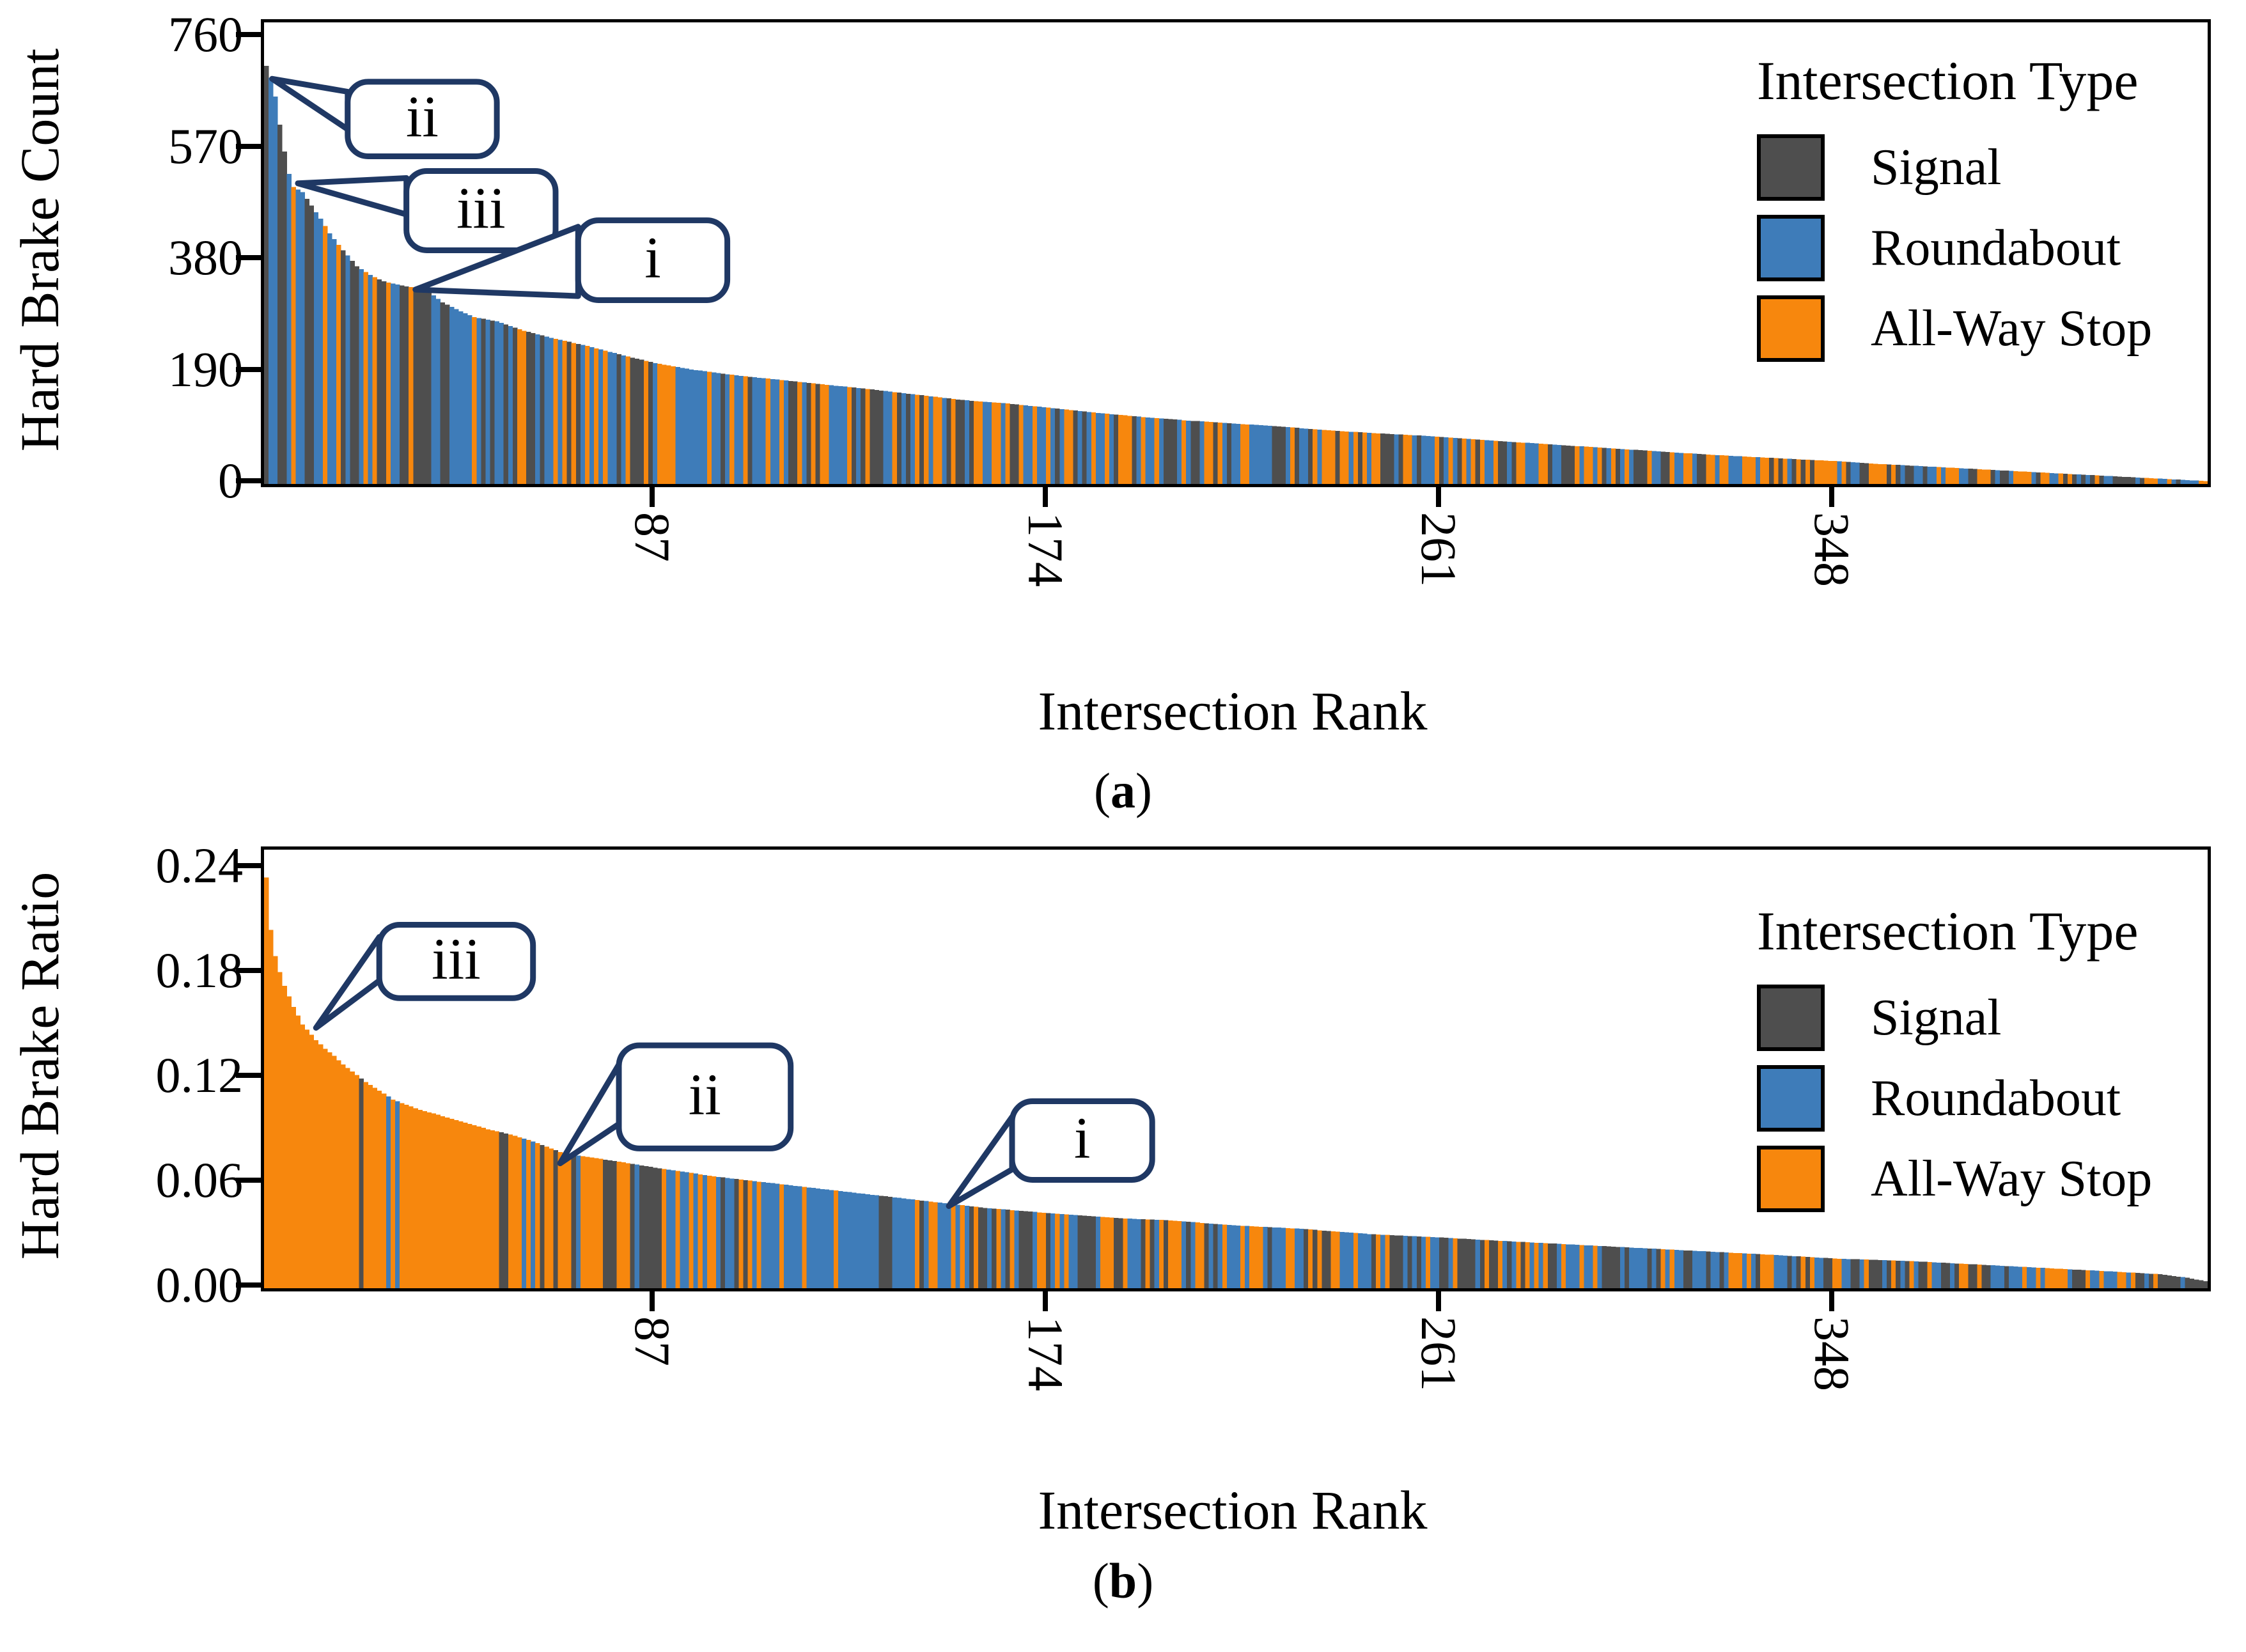  What do you see at coordinates (652, 1299) in the screenshot?
I see `x-tick-mark` at bounding box center [652, 1299].